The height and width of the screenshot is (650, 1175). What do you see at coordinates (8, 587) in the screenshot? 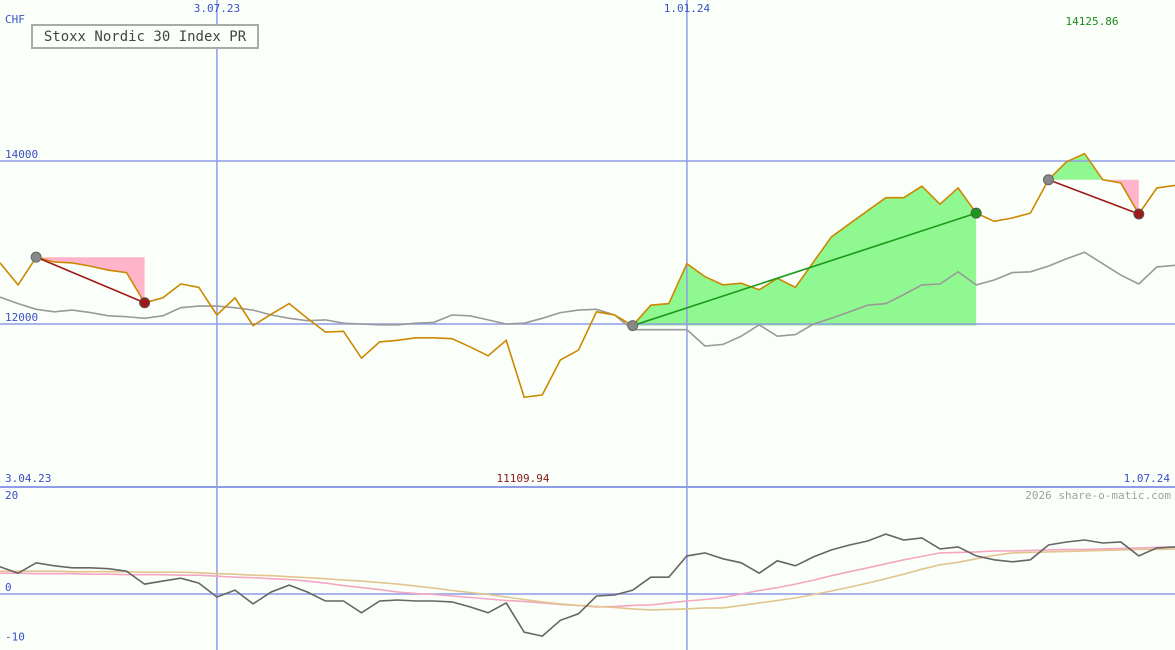
I see `y-tick-label: 0` at bounding box center [8, 587].